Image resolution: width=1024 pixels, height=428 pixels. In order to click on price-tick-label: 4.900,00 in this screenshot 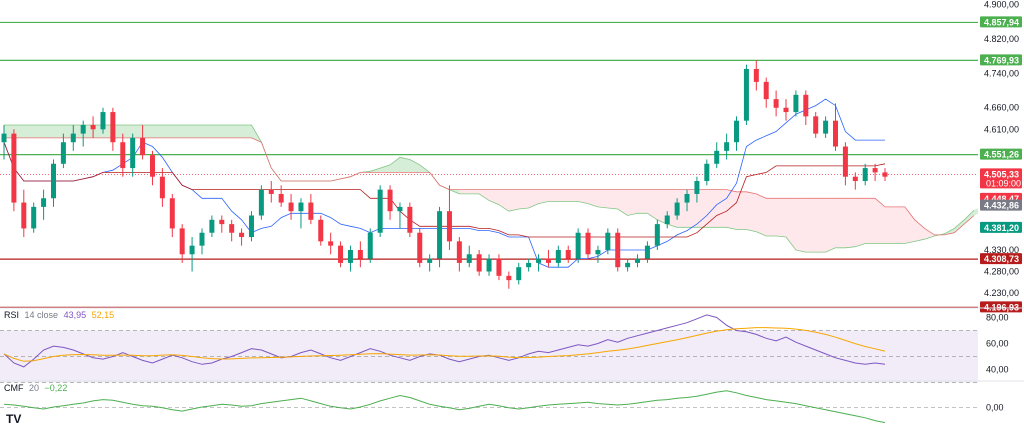, I will do `click(1001, 4)`.